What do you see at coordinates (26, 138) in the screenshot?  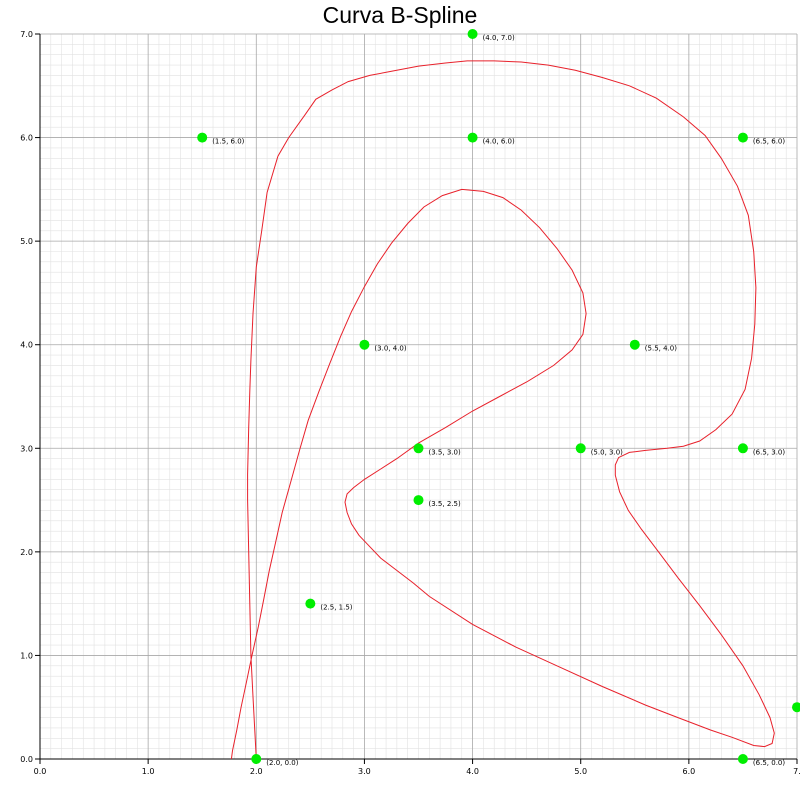 I see `y-tick-label: 6.0` at bounding box center [26, 138].